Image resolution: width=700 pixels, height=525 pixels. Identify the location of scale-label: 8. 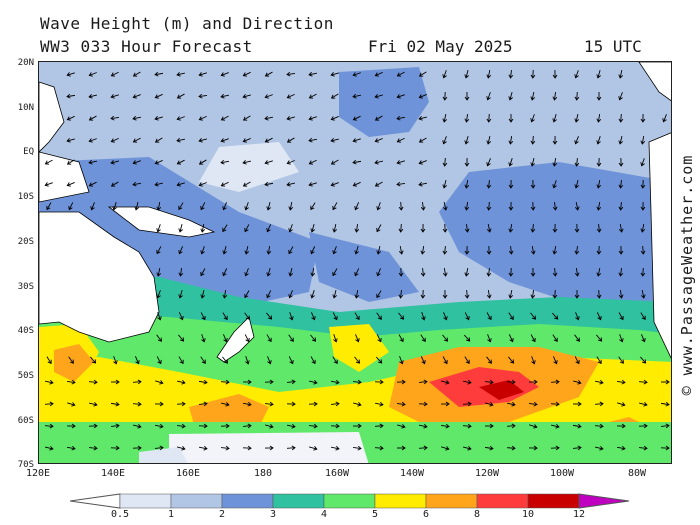
(477, 514).